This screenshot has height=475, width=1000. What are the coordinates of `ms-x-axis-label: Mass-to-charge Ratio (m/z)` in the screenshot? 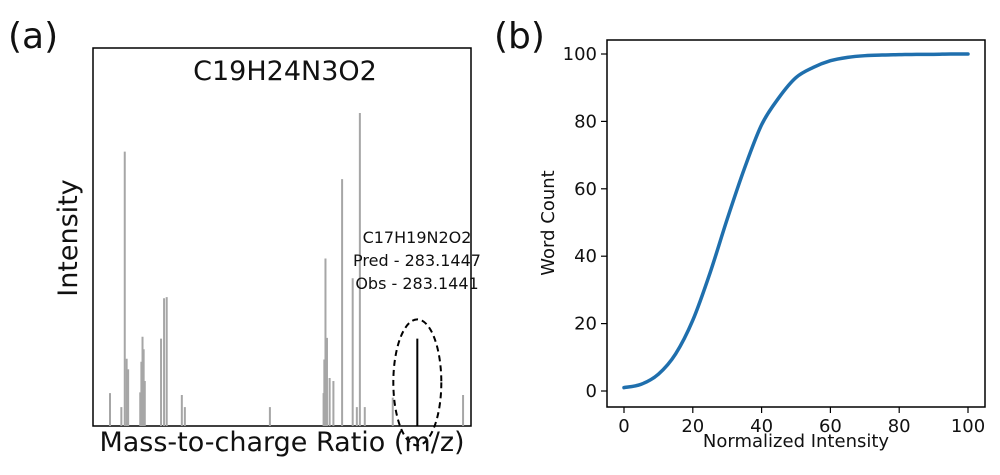 It's located at (281, 442).